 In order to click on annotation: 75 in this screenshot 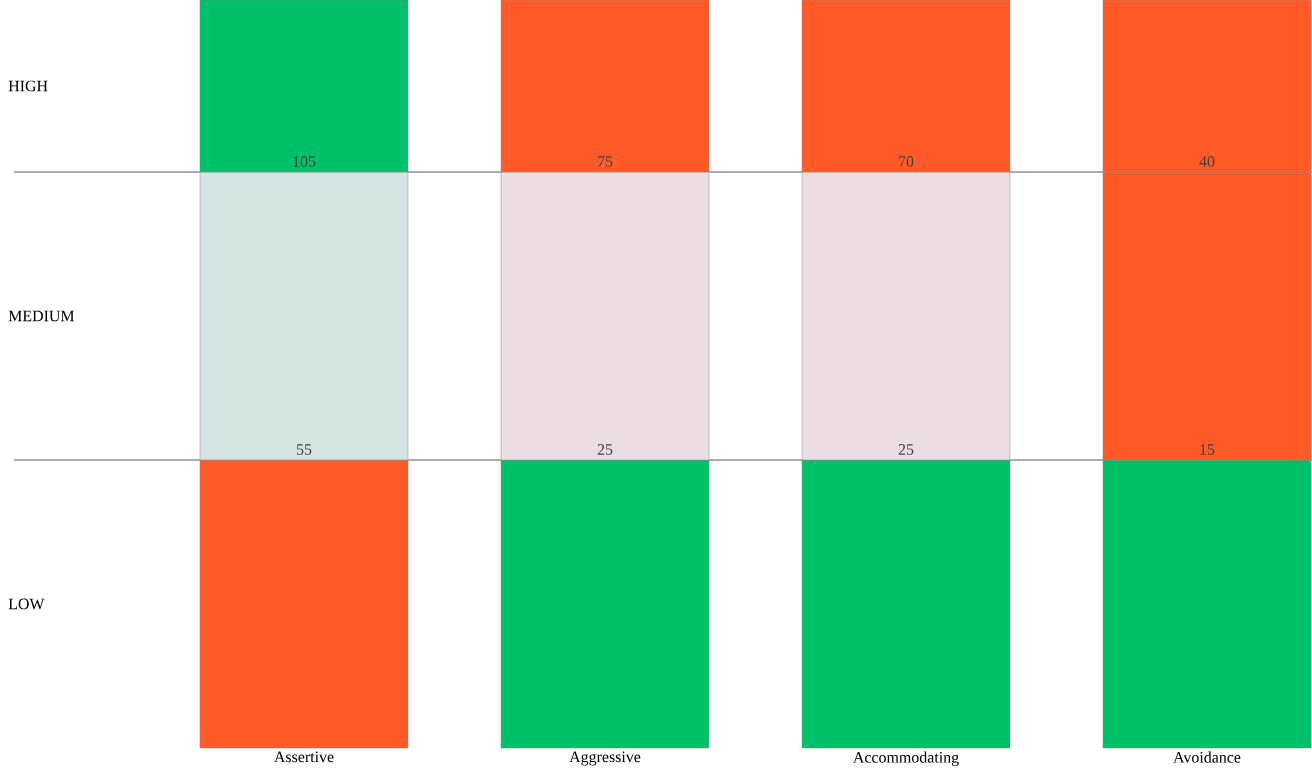, I will do `click(605, 161)`.